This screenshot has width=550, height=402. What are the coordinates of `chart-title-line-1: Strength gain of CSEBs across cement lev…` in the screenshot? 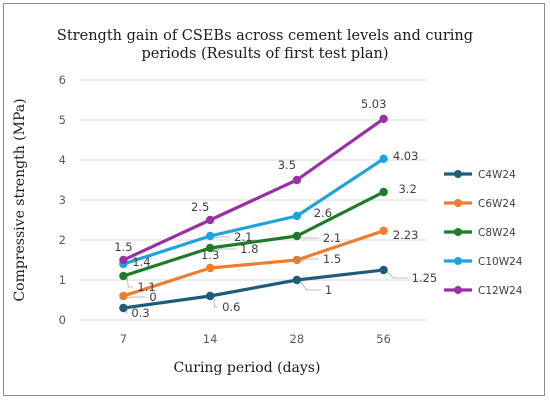 It's located at (265, 36).